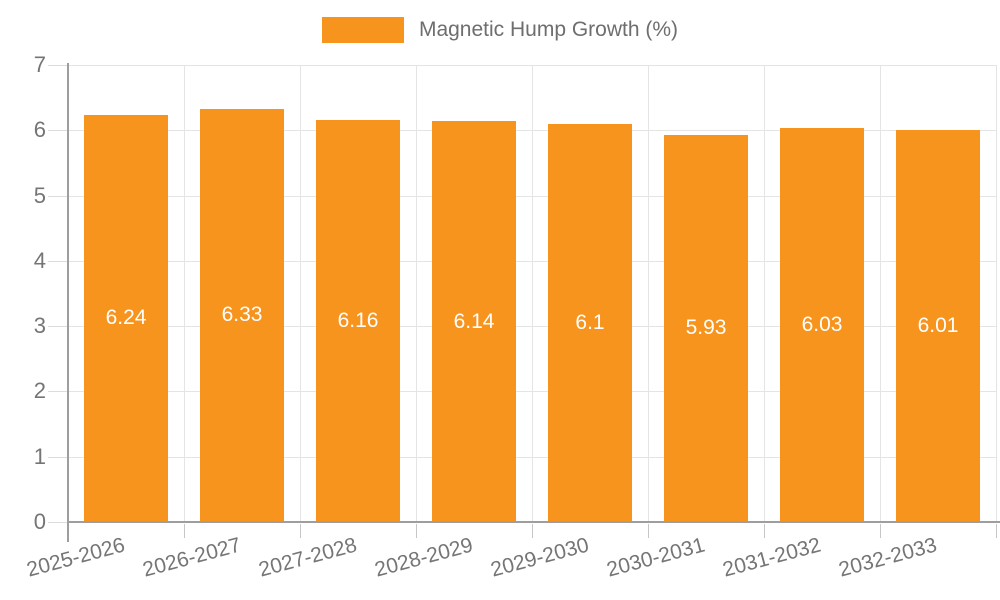  Describe the element at coordinates (308, 557) in the screenshot. I see `x-tick-label: 2027-2028` at that location.